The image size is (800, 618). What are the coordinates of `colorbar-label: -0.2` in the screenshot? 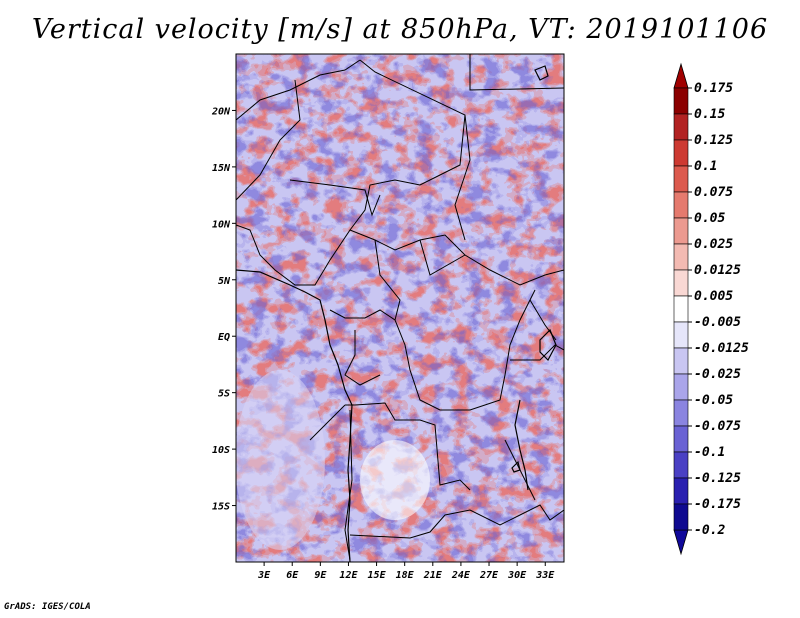 It's located at (709, 530).